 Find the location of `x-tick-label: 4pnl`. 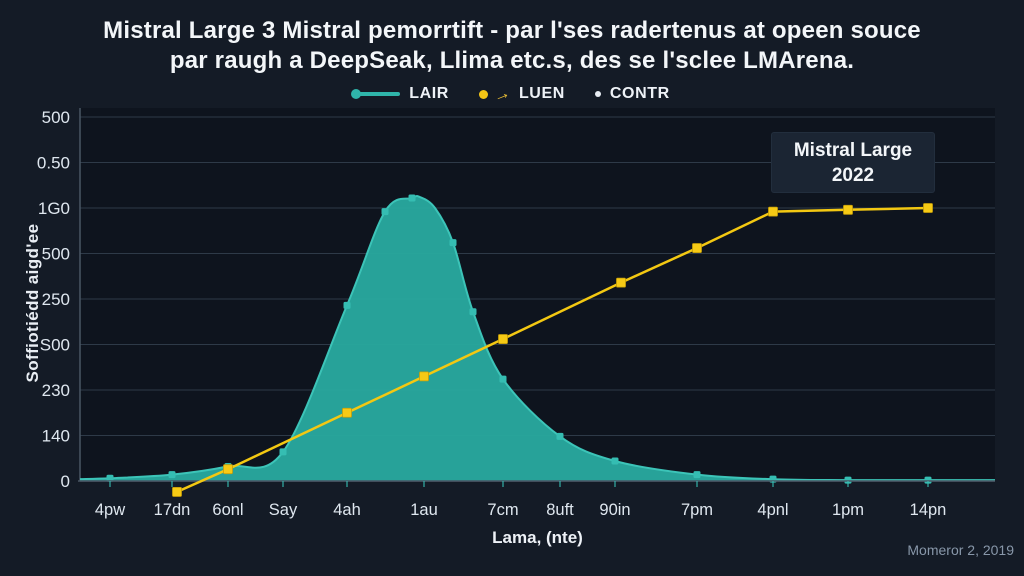

x-tick-label: 4pnl is located at coordinates (772, 510).